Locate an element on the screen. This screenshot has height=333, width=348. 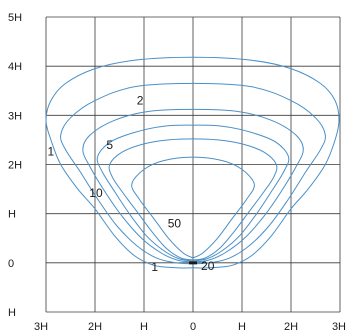
source-marker-group is located at coordinates (193, 263).